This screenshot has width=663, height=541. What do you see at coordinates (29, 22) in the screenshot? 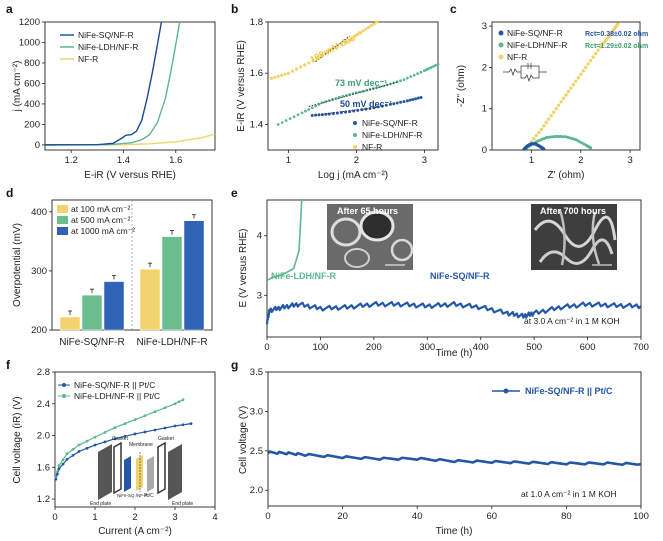
I see `y-tick-label-a: 1200` at bounding box center [29, 22].